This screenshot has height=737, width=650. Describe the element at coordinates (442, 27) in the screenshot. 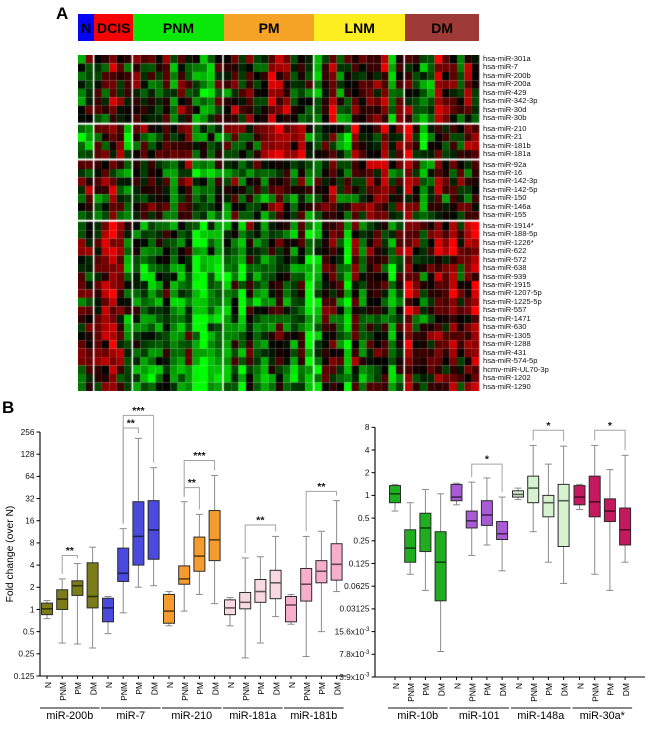

I see `heatmap-group-label-DM: DM` at that location.